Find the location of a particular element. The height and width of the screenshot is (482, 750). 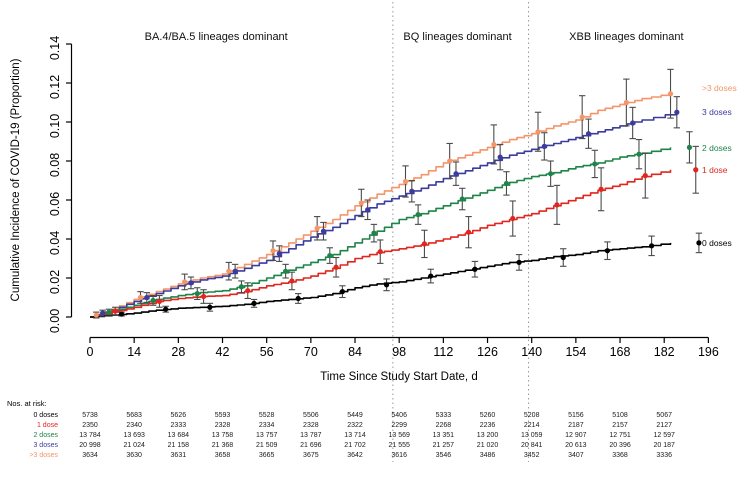

risk-value: 12 597 is located at coordinates (664, 435).